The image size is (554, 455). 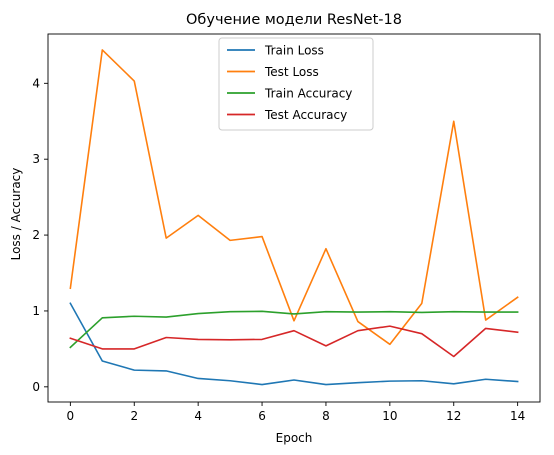 I want to click on y-tick-label: 1, so click(x=36, y=311).